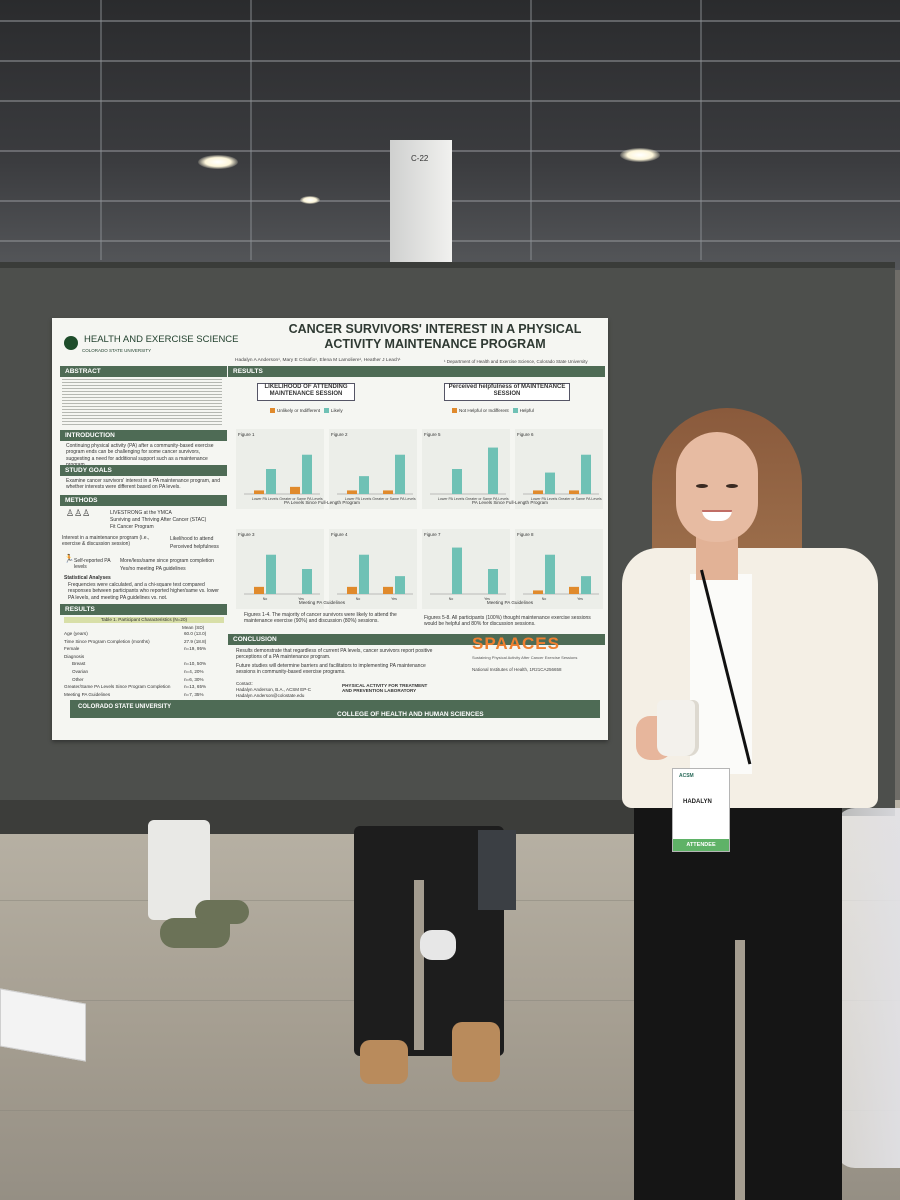 The height and width of the screenshot is (1200, 900). I want to click on method-program-3: Fit Cancer Program, so click(132, 527).